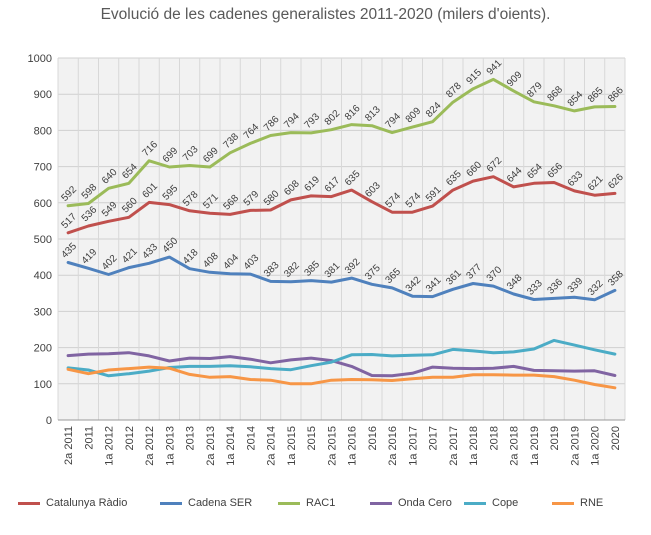 The image size is (651, 535). I want to click on x-tick-label: 2014, so click(251, 438).